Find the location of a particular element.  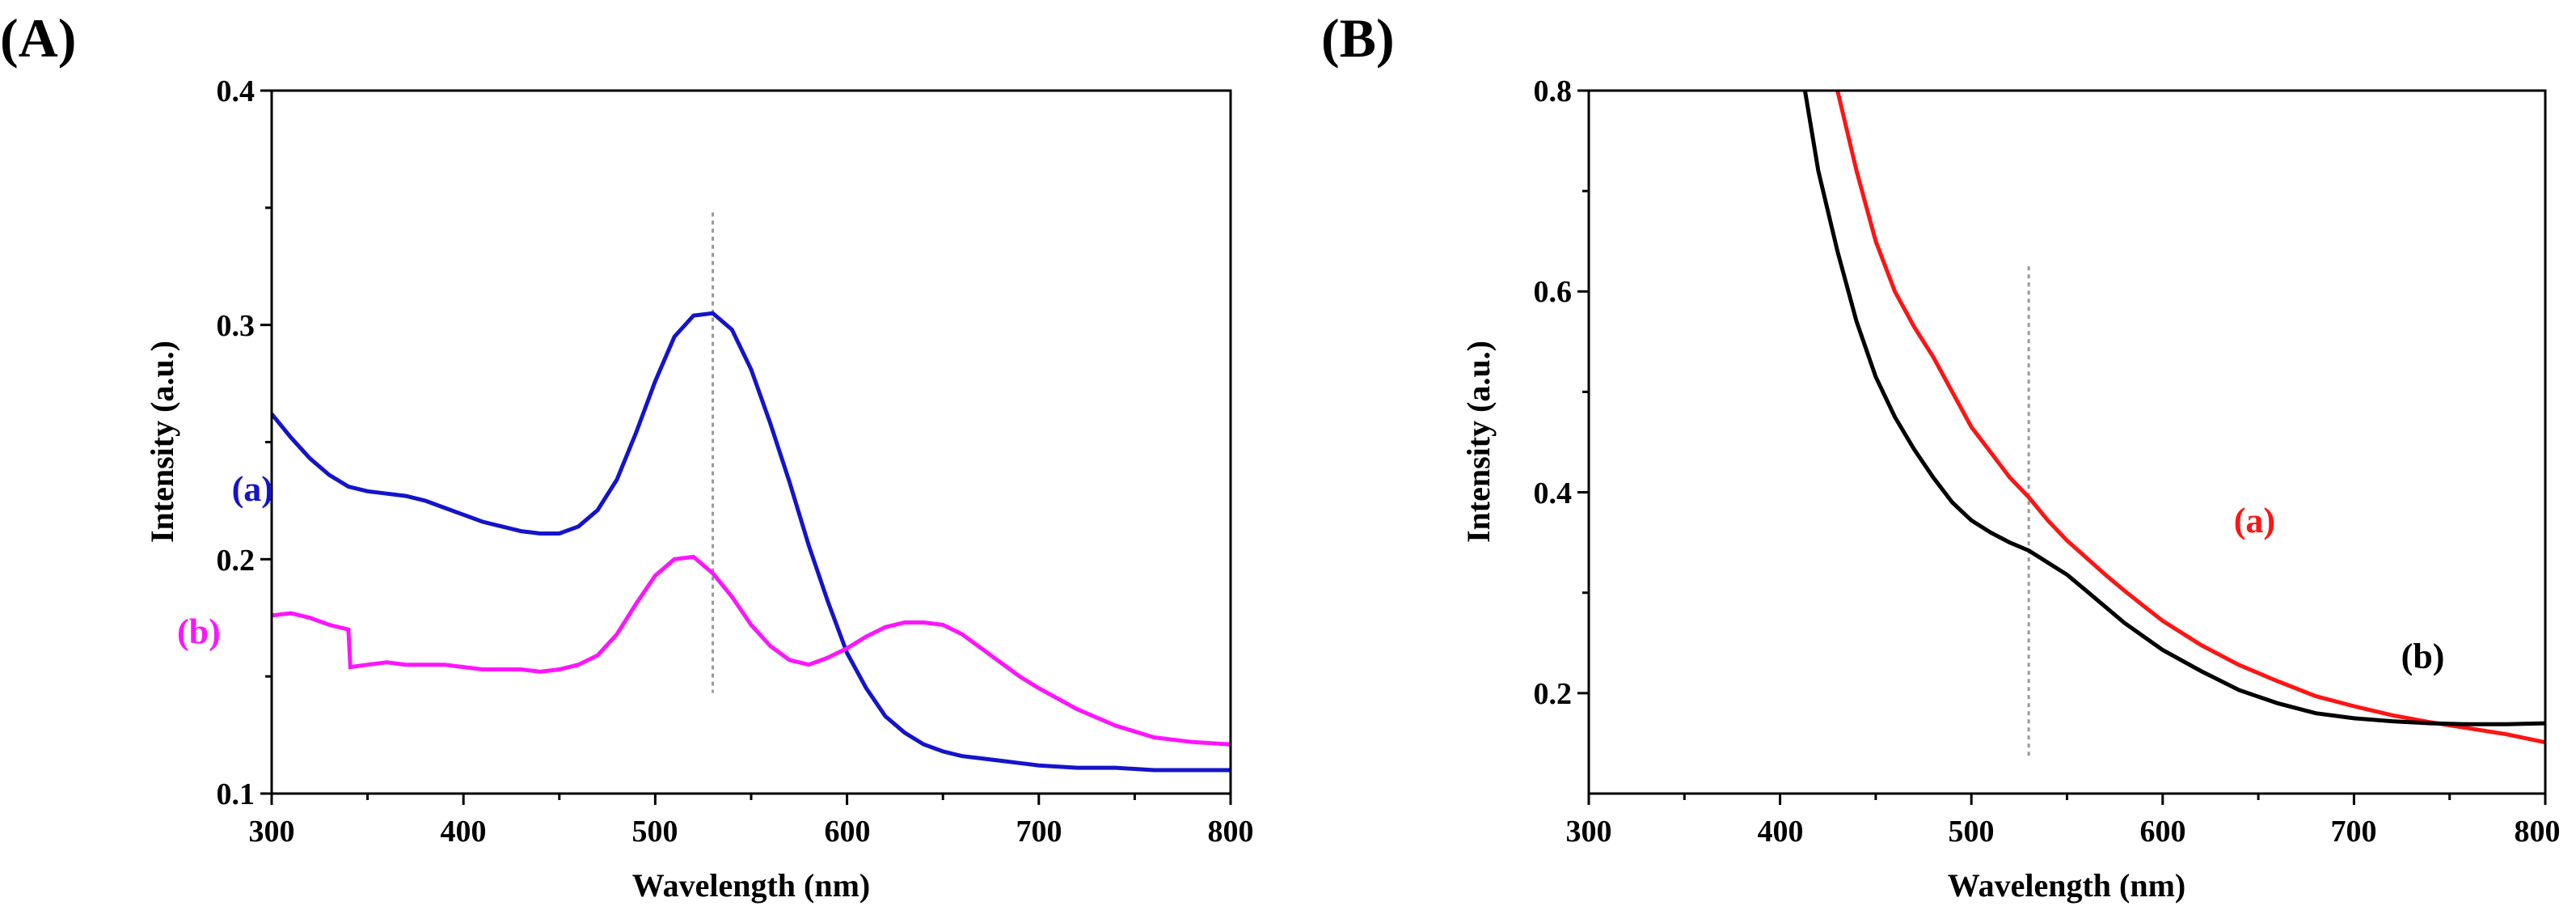

panel-a-y-tick-labels: 0.1 0.2 0.3 0.4 is located at coordinates (236, 442).